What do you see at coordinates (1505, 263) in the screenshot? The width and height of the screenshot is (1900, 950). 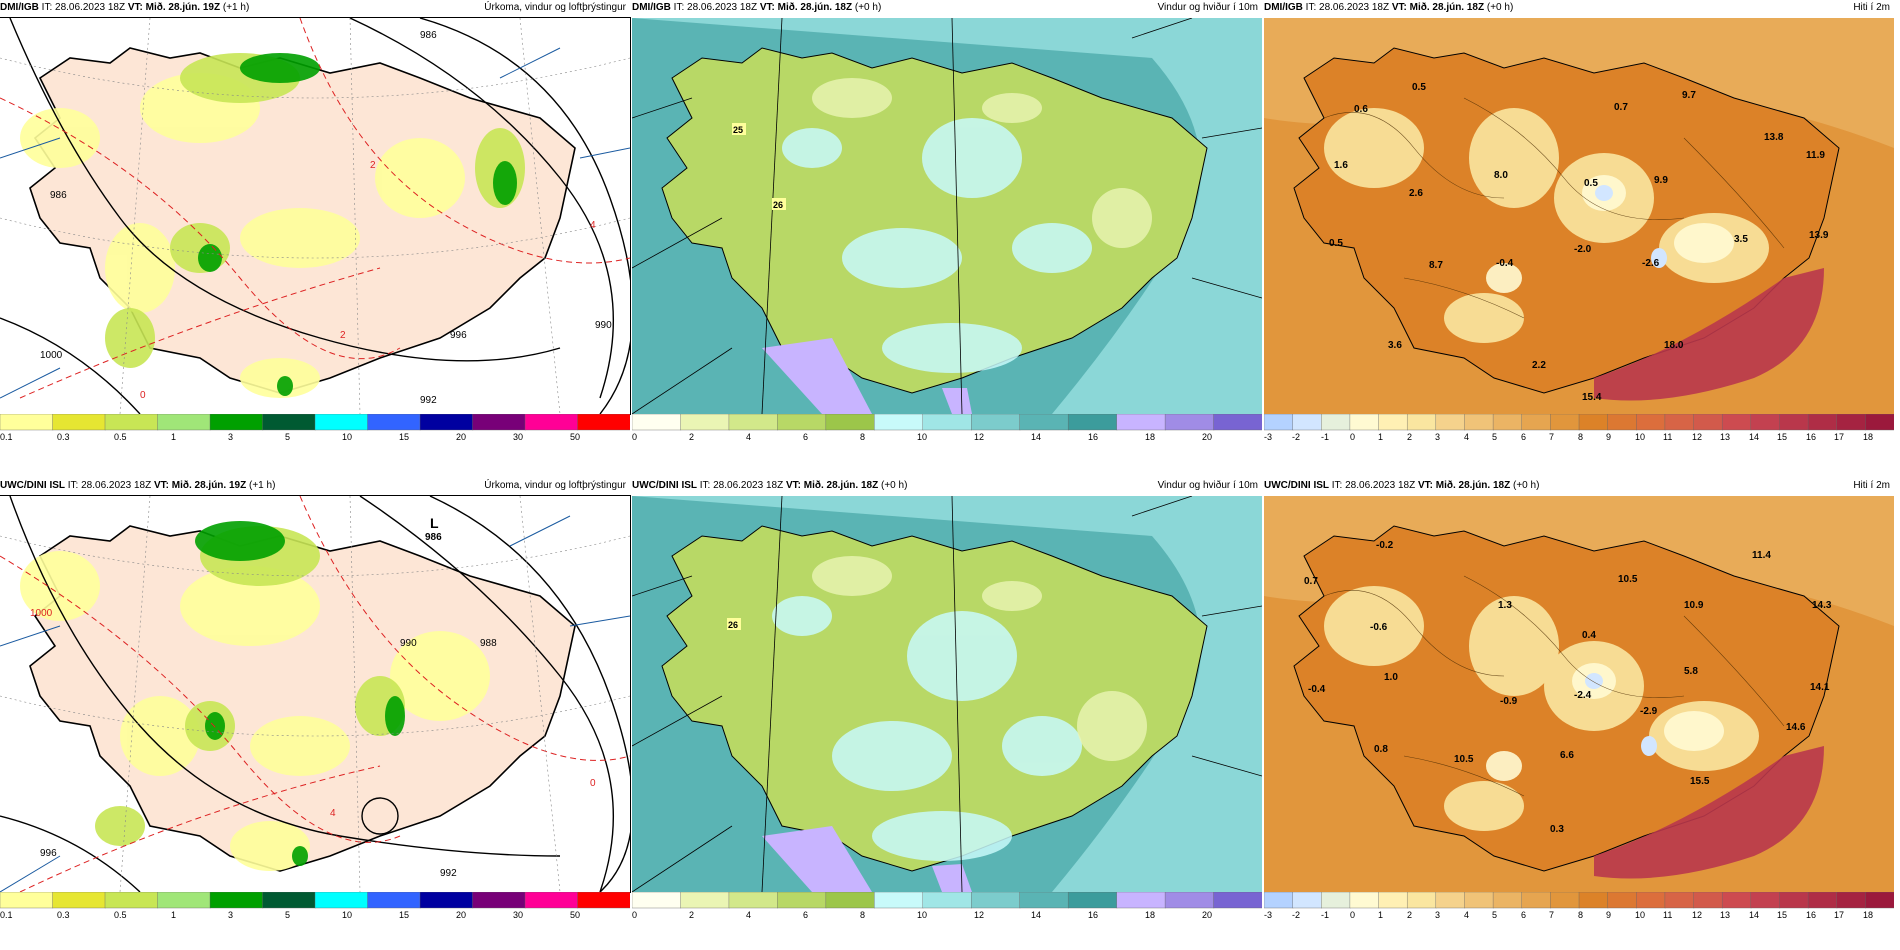 I see `temp-label: -0.4` at bounding box center [1505, 263].